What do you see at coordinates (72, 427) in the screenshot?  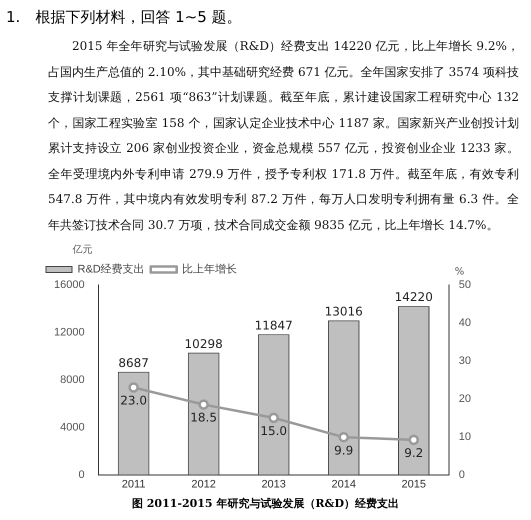 I see `y-tick-label: 4000` at bounding box center [72, 427].